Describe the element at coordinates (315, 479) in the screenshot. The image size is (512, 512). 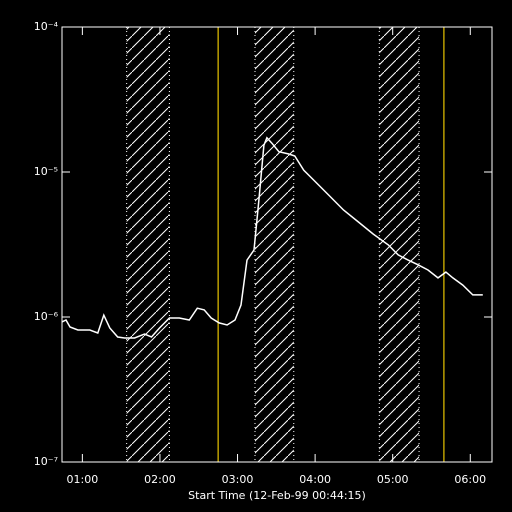
I see `x-tick-label: 04:00` at that location.